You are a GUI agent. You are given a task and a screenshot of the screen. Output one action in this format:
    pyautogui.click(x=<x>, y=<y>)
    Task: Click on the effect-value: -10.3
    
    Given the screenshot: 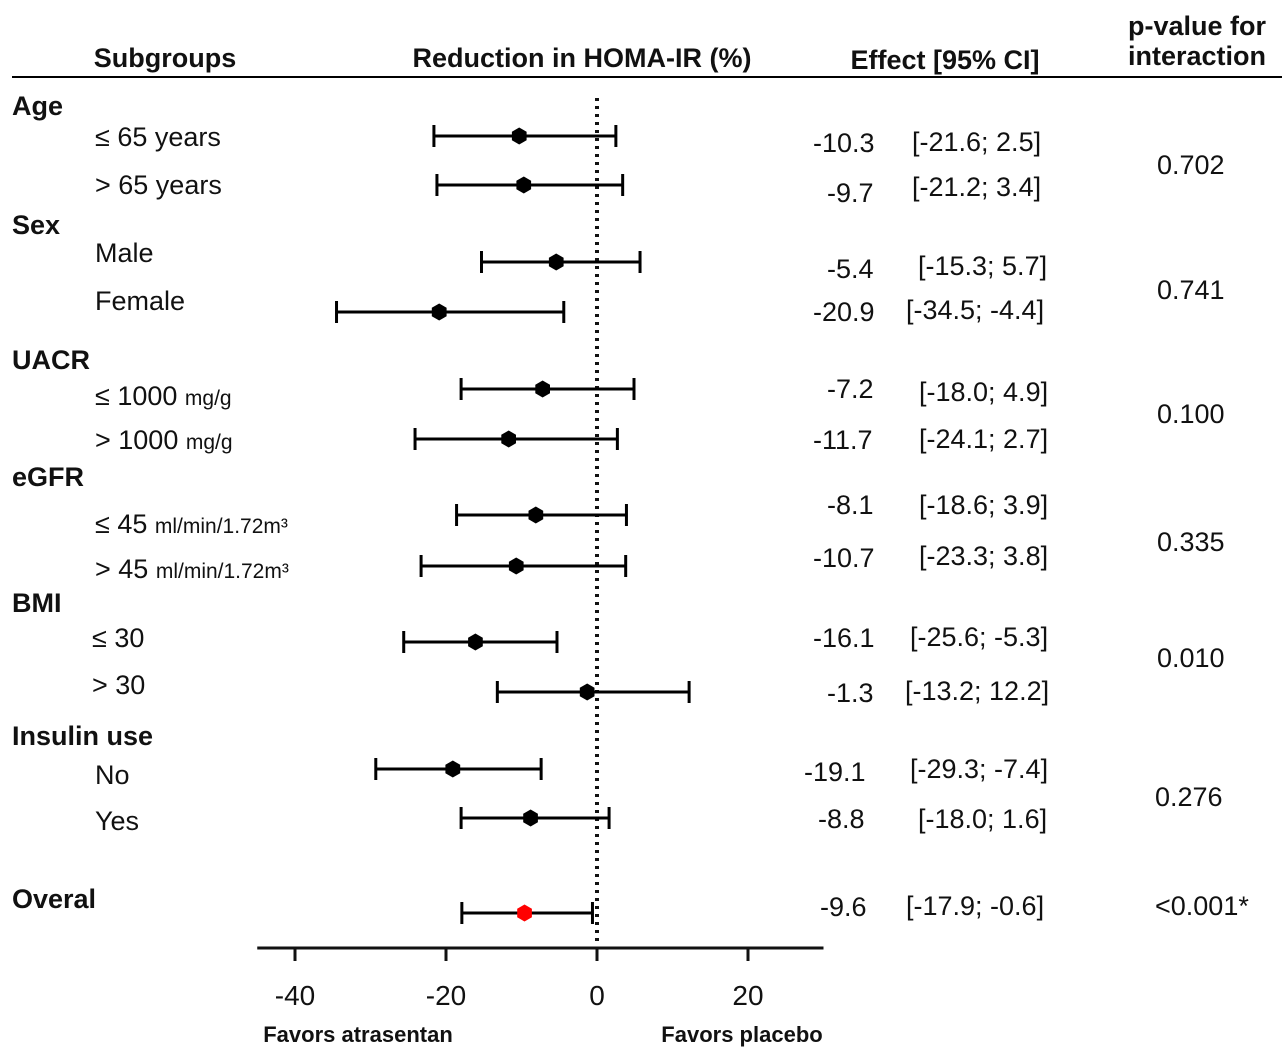 What is the action you would take?
    pyautogui.click(x=844, y=143)
    